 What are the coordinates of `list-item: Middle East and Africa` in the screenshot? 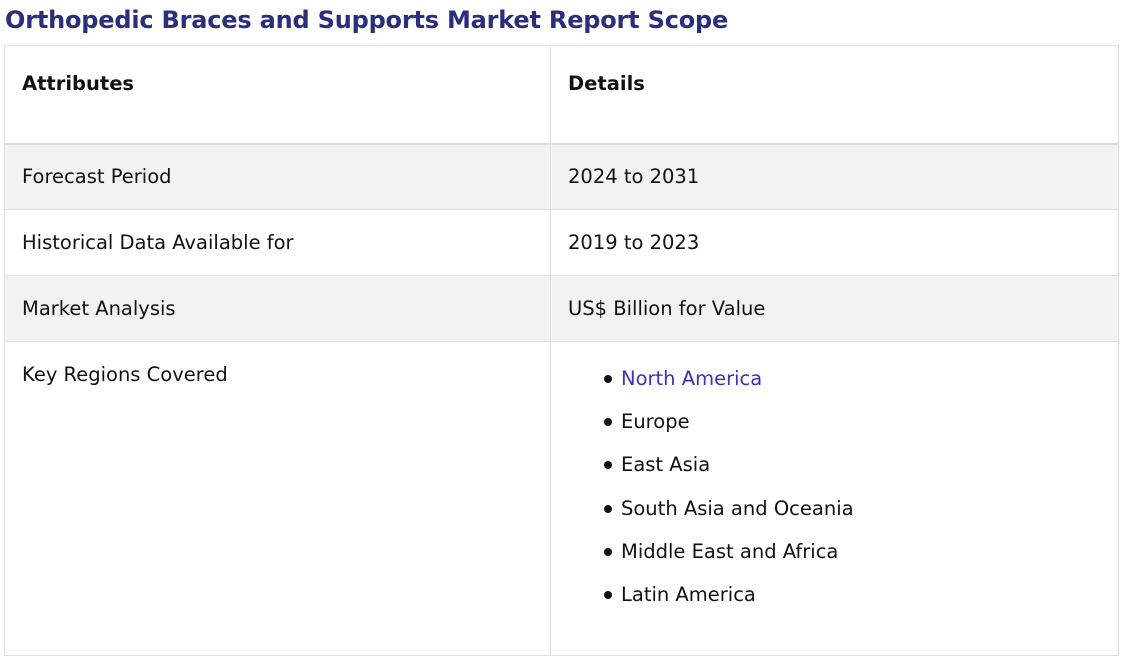 It's located at (852, 561).